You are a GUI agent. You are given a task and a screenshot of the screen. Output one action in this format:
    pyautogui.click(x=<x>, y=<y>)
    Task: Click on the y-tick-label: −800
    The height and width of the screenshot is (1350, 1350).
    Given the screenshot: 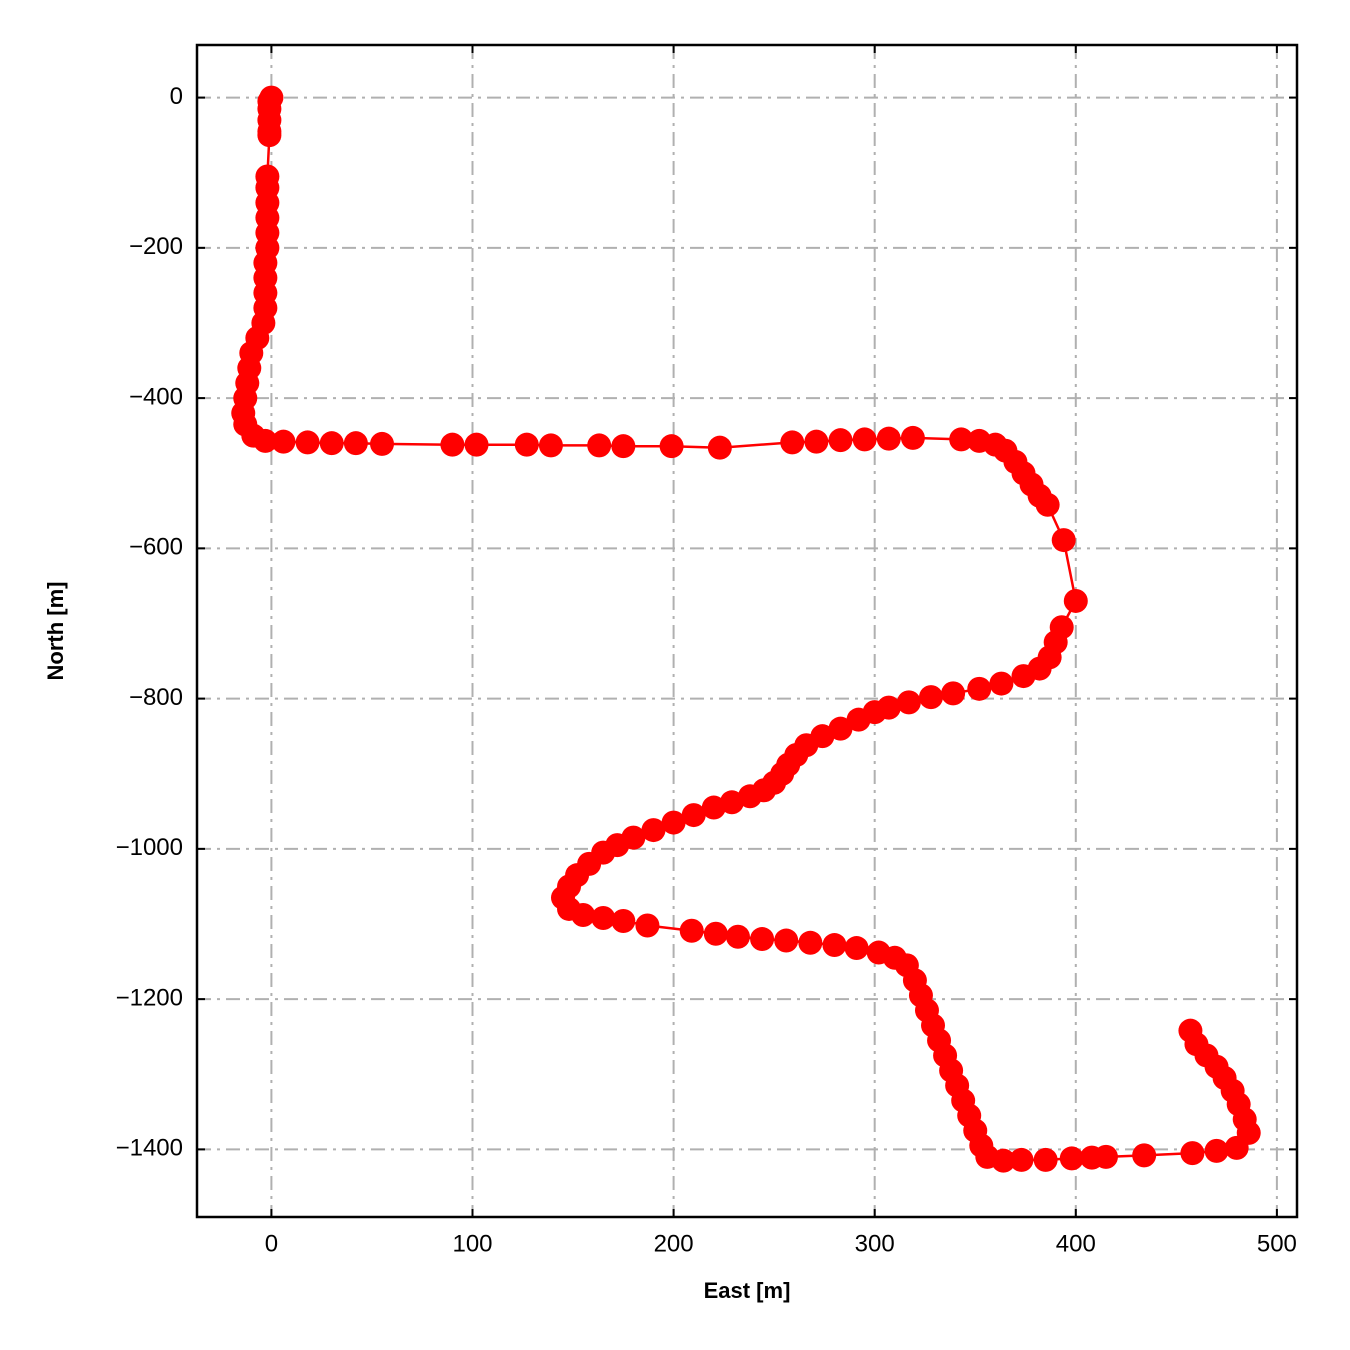 What is the action you would take?
    pyautogui.click(x=156, y=697)
    